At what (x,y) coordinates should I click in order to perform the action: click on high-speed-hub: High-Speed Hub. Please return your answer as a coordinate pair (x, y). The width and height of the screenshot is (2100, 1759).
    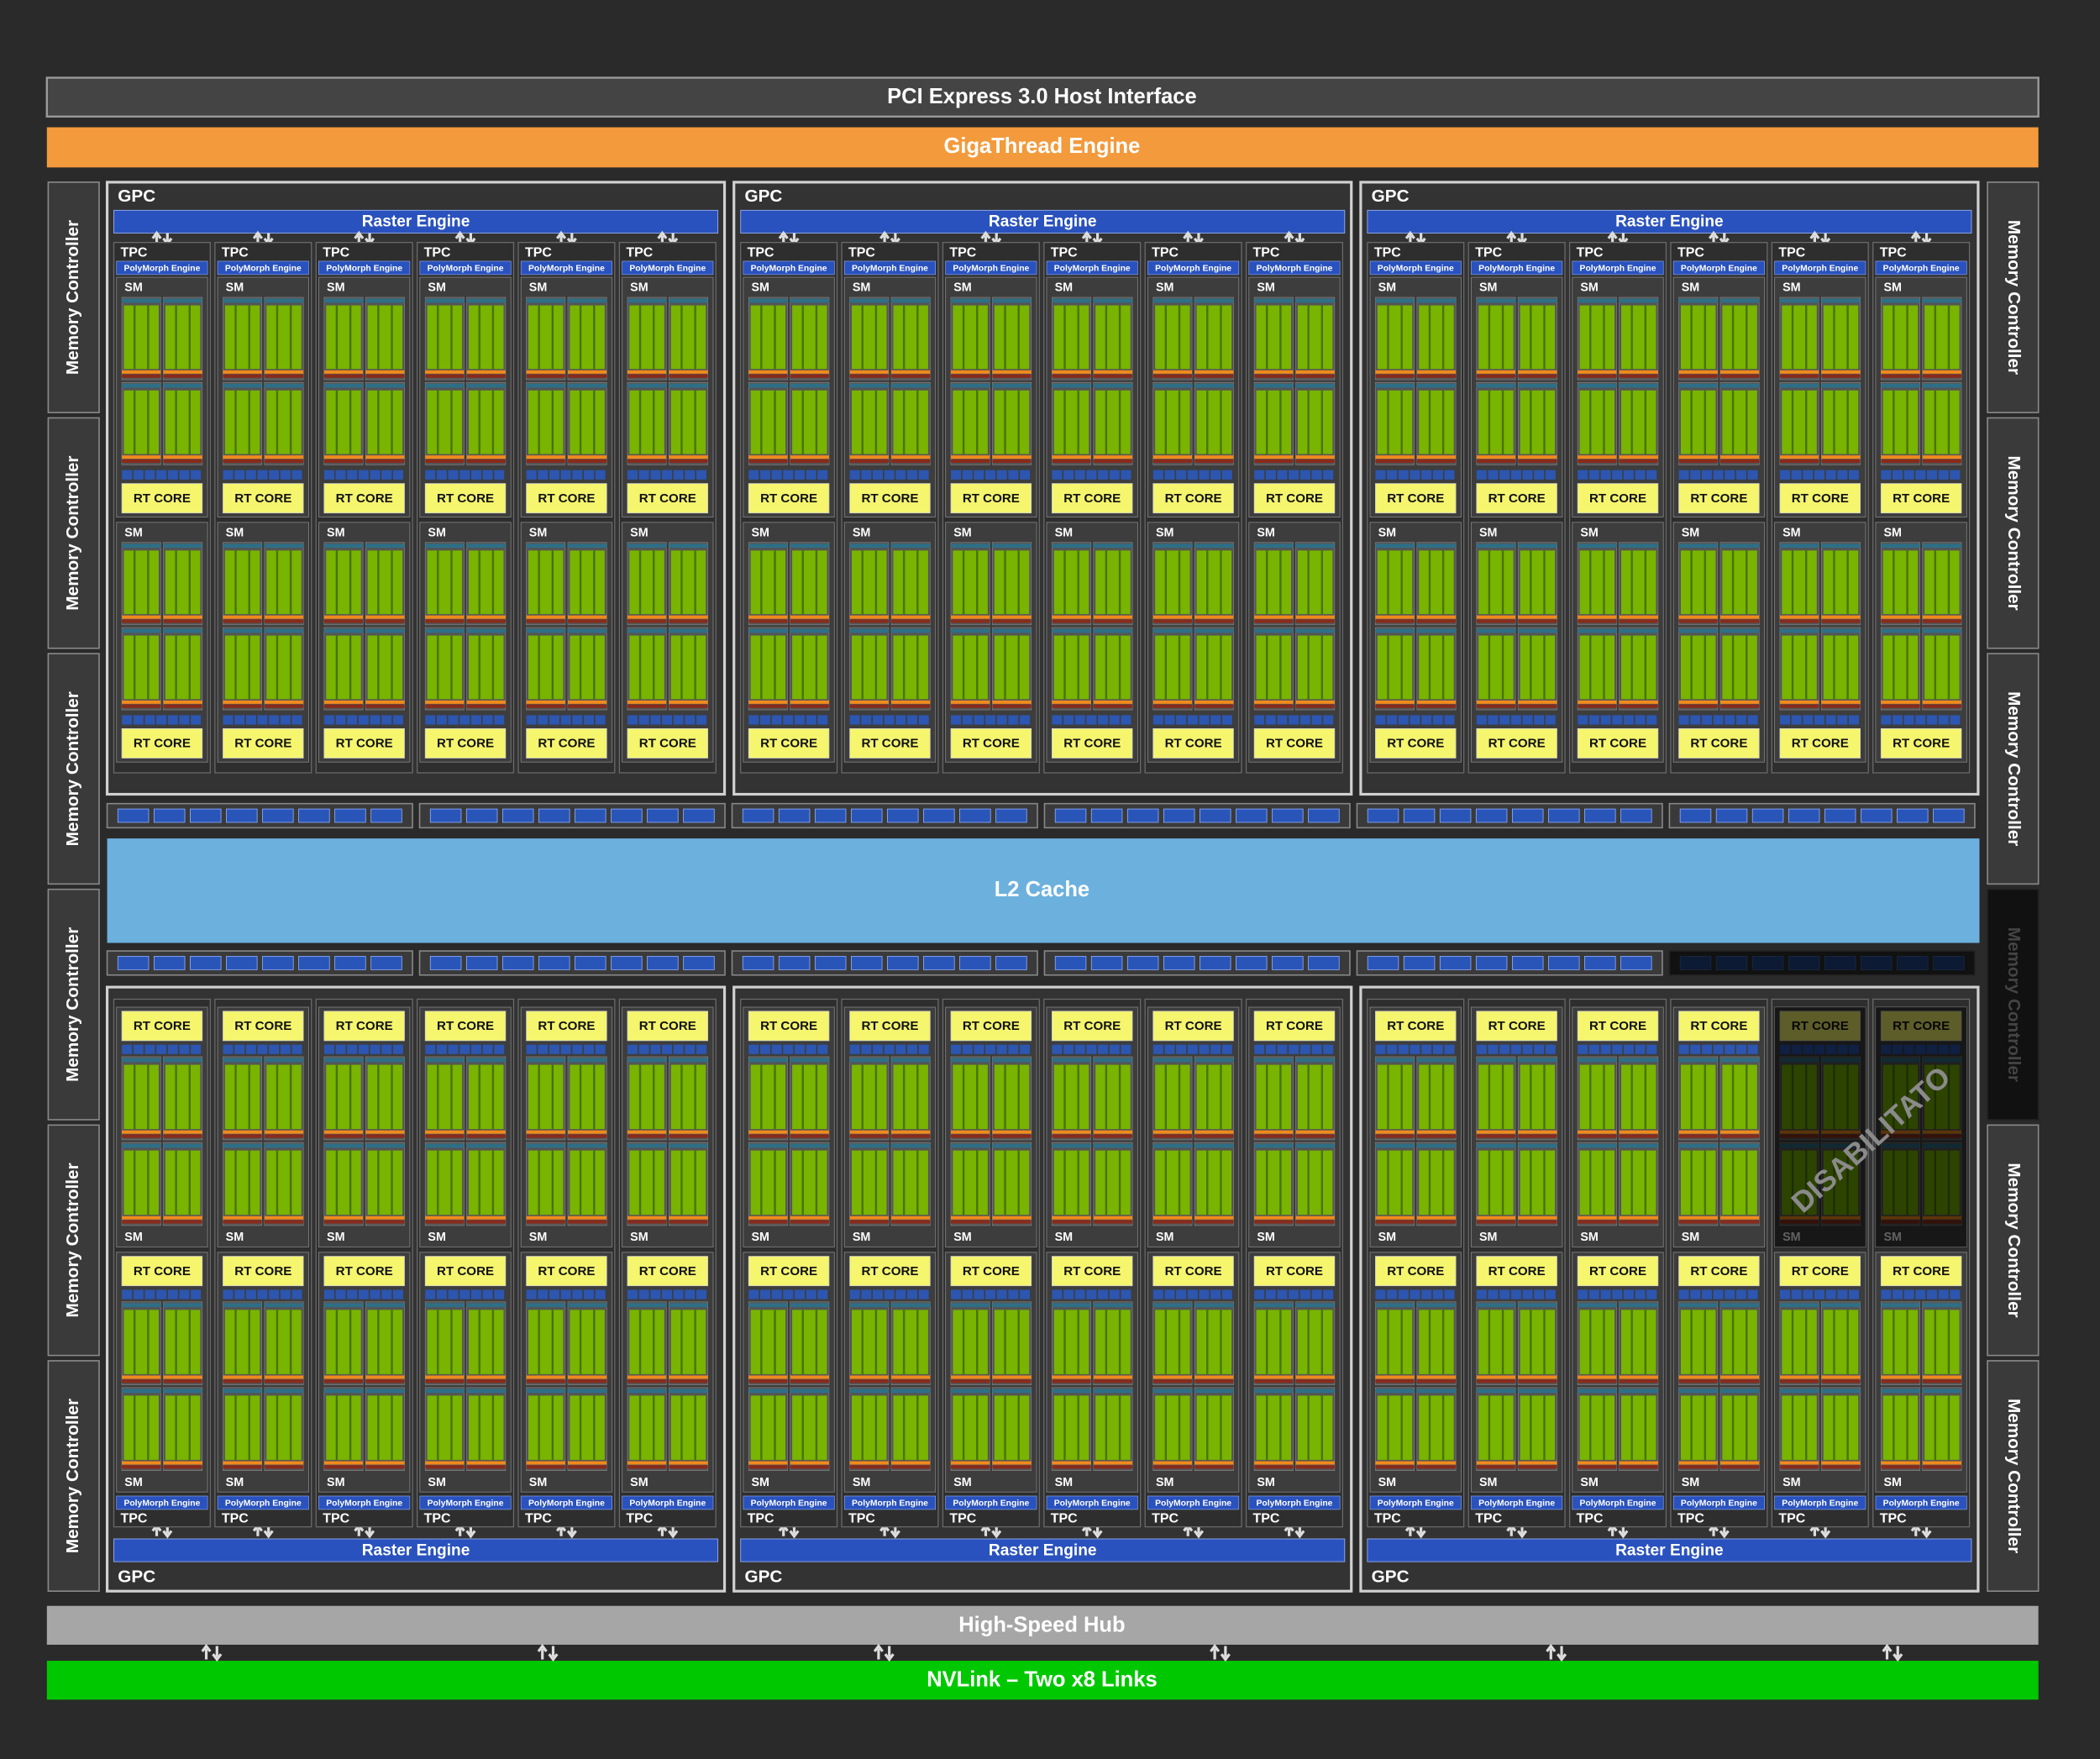
    Looking at the image, I should click on (1041, 1624).